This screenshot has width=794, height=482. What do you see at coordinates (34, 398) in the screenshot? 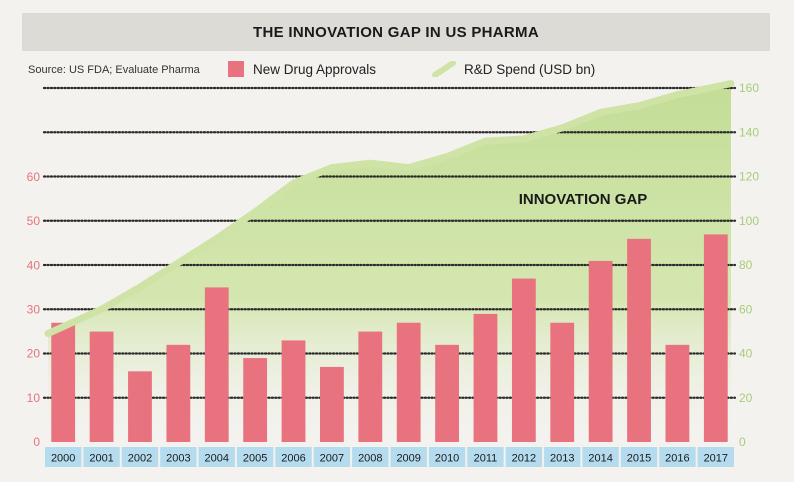
I see `y-left-tick-label: 10` at bounding box center [34, 398].